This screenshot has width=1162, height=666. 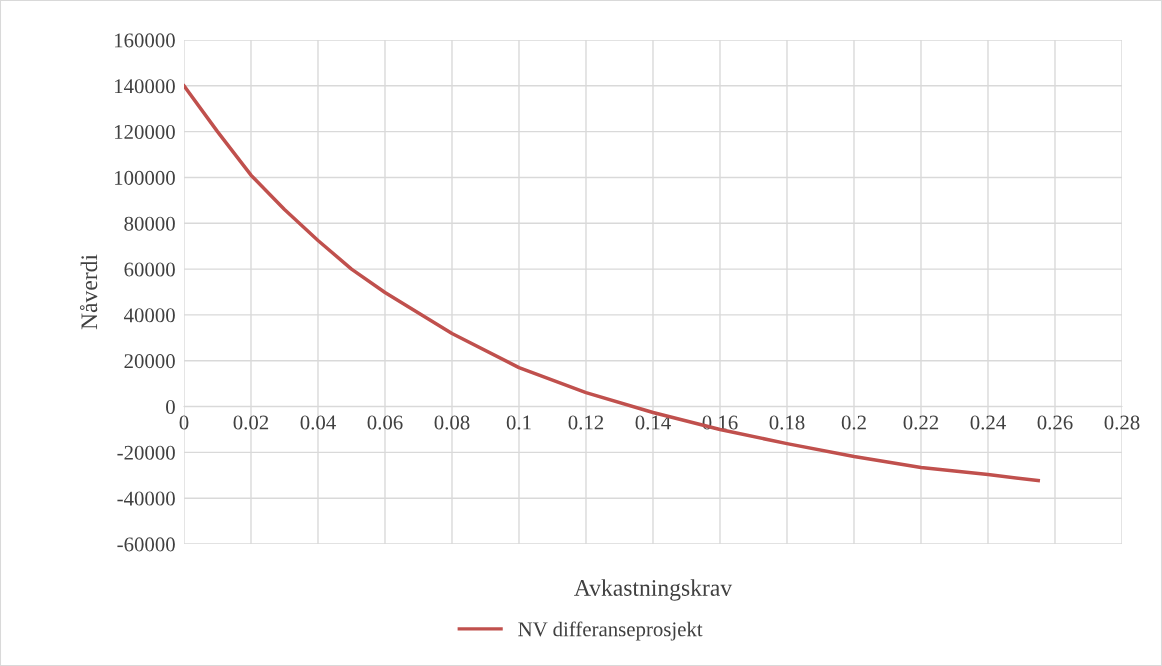 What do you see at coordinates (853, 422) in the screenshot?
I see `x-tick-label: 0.2` at bounding box center [853, 422].